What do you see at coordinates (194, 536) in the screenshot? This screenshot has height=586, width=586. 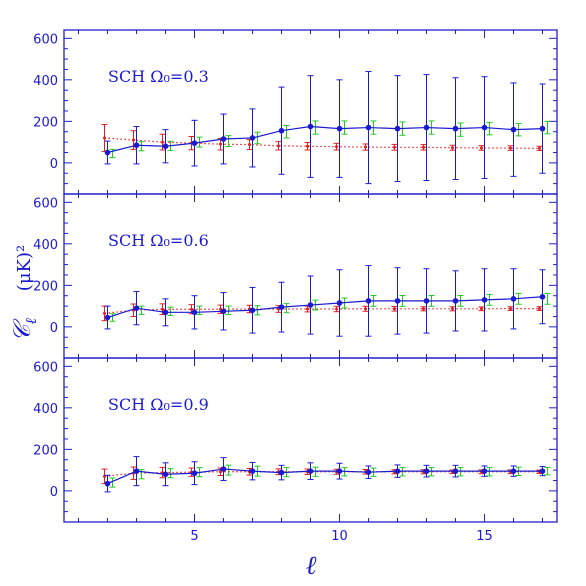 I see `x-tick-label: 5` at bounding box center [194, 536].